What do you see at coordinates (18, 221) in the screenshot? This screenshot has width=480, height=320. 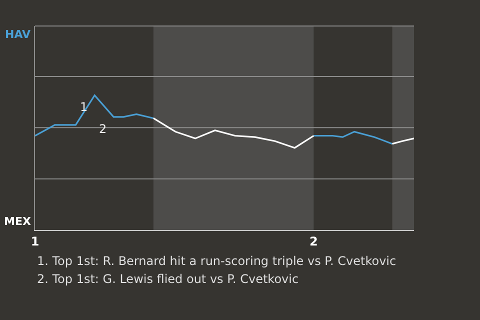 I see `text: MEX` at bounding box center [18, 221].